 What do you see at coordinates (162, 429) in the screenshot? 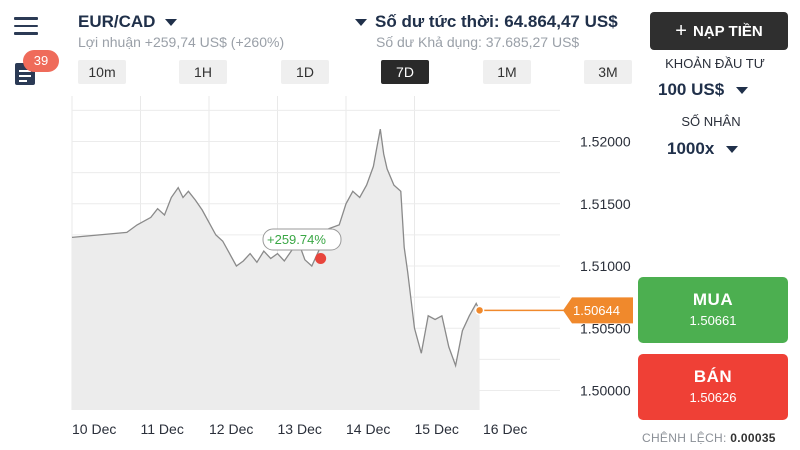
I see `x-axis-label: 11 Dec` at bounding box center [162, 429].